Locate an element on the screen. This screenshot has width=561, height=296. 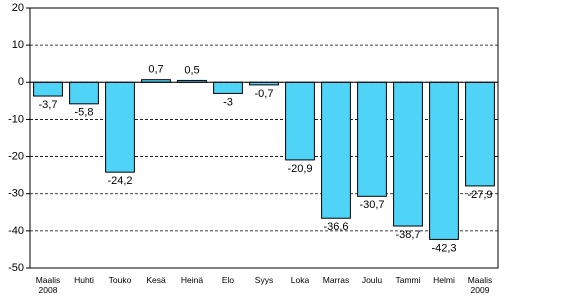
value-label: -3,7 is located at coordinates (48, 105).